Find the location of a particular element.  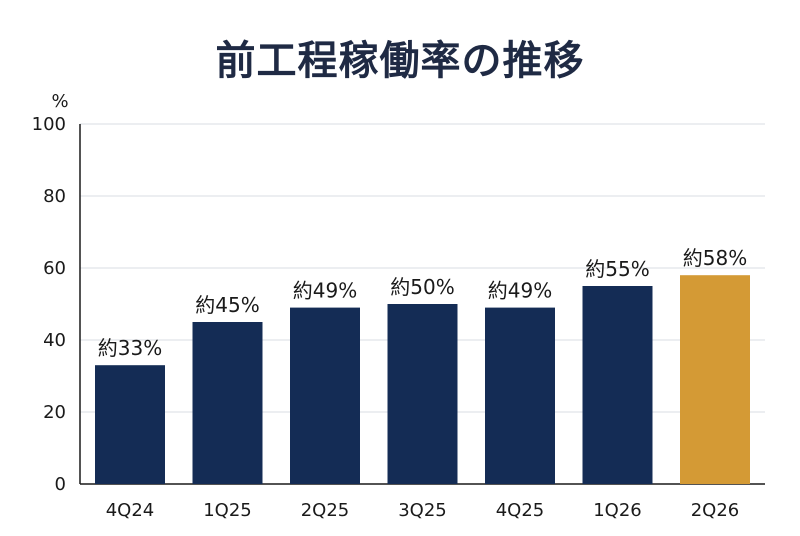

data-label: 約45% is located at coordinates (227, 305).